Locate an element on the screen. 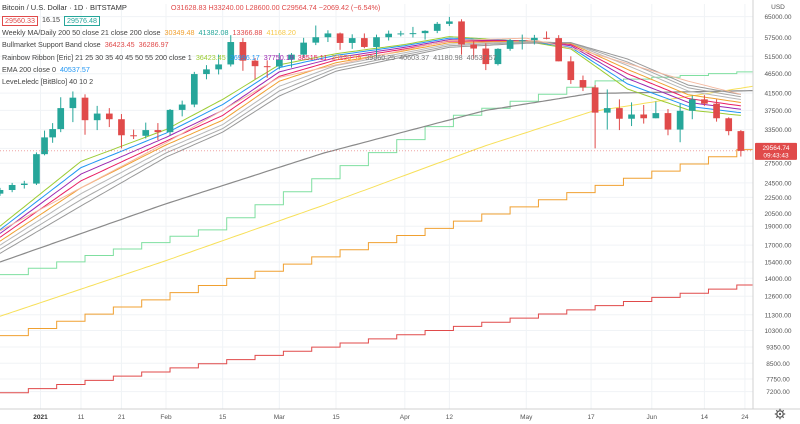 Image resolution: width=800 pixels, height=424 pixels. indicator-row: LeveLeledc [BitBlco] 40 10 2 is located at coordinates (251, 82).